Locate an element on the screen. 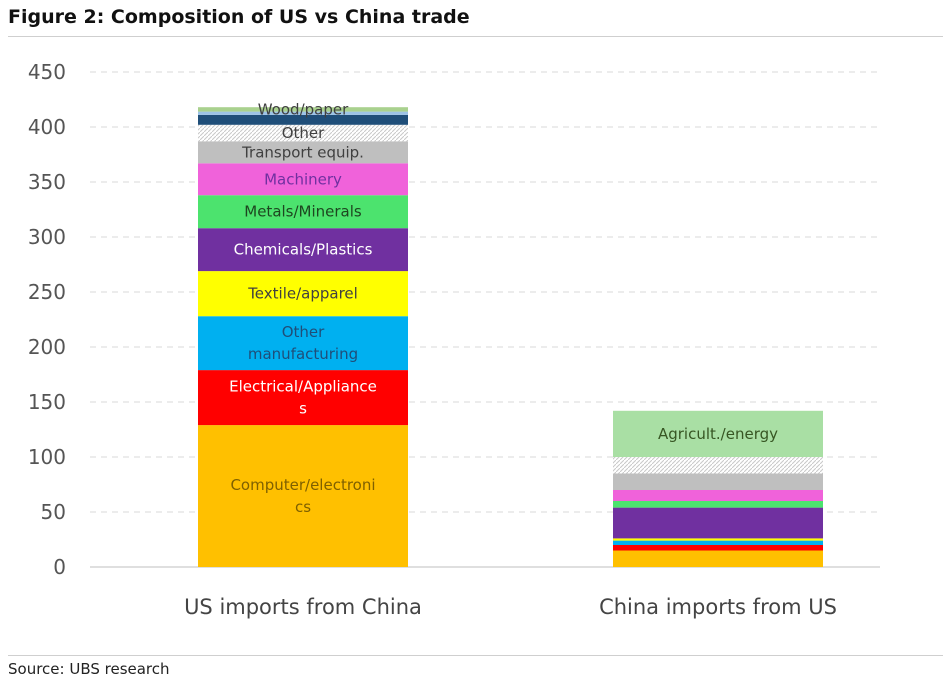  segment-label: Machinery is located at coordinates (303, 179).